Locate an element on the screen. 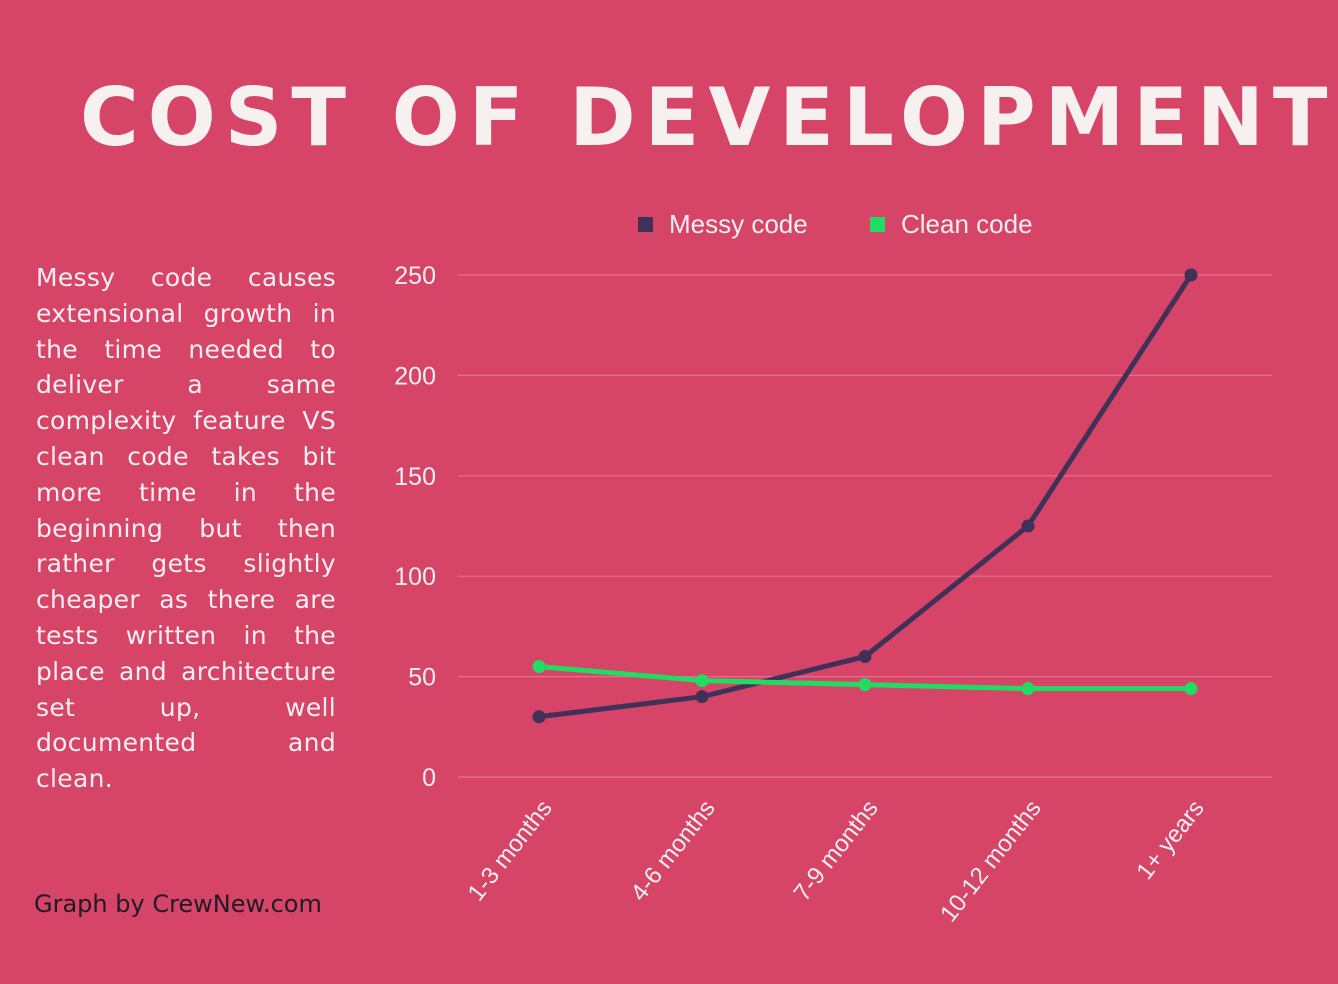 The width and height of the screenshot is (1338, 984). legend-label: Messy code is located at coordinates (738, 224).